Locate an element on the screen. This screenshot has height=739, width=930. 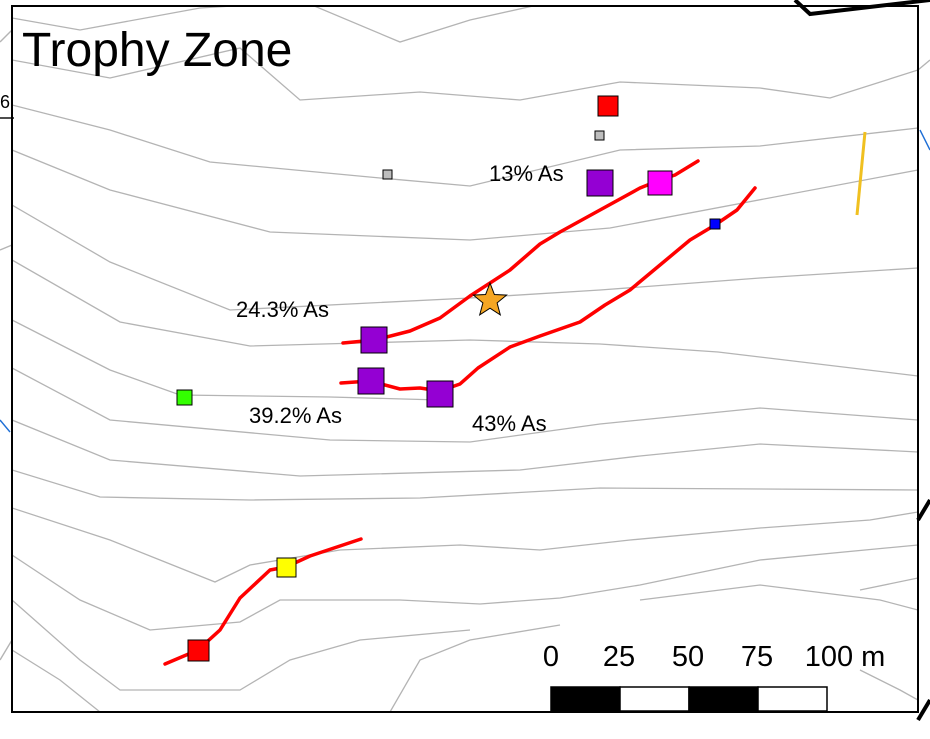
sample-red-south is located at coordinates (198, 650).